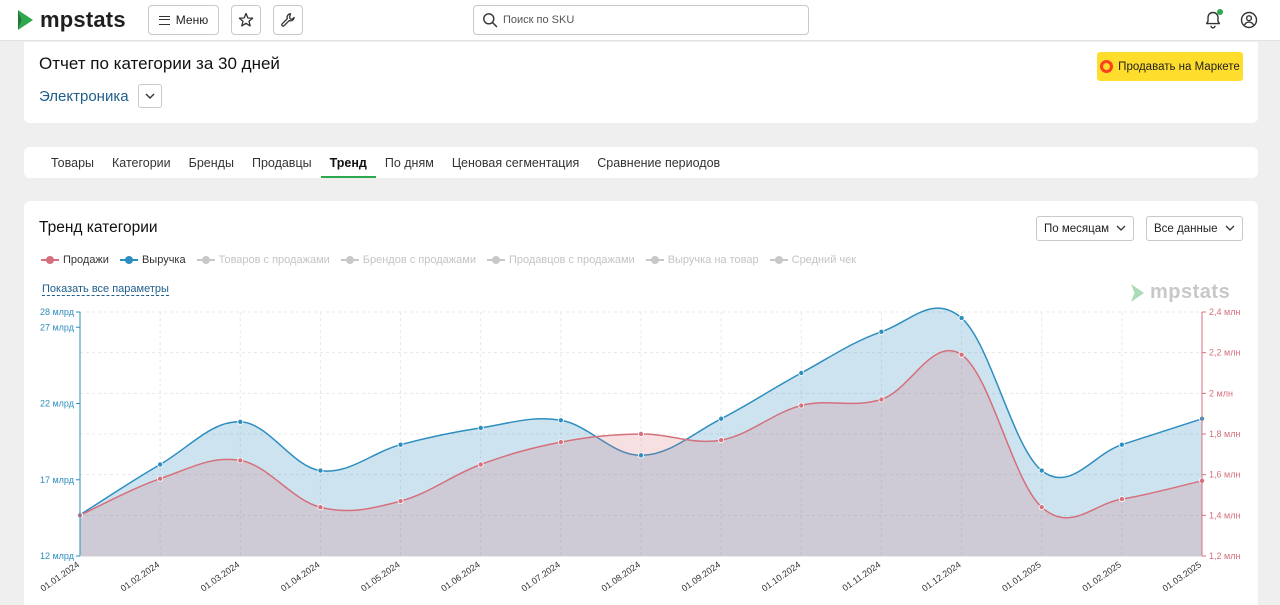  I want to click on category-dropdown-button, so click(150, 96).